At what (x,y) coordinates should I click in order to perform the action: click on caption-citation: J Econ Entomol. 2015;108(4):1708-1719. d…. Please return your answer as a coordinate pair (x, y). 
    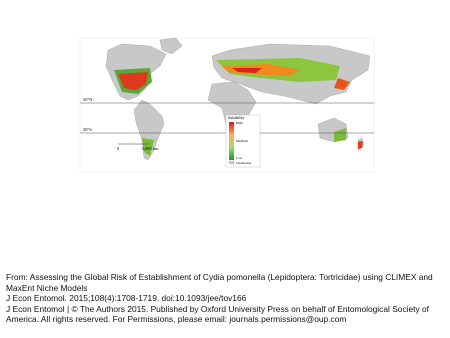
    Looking at the image, I should click on (126, 298).